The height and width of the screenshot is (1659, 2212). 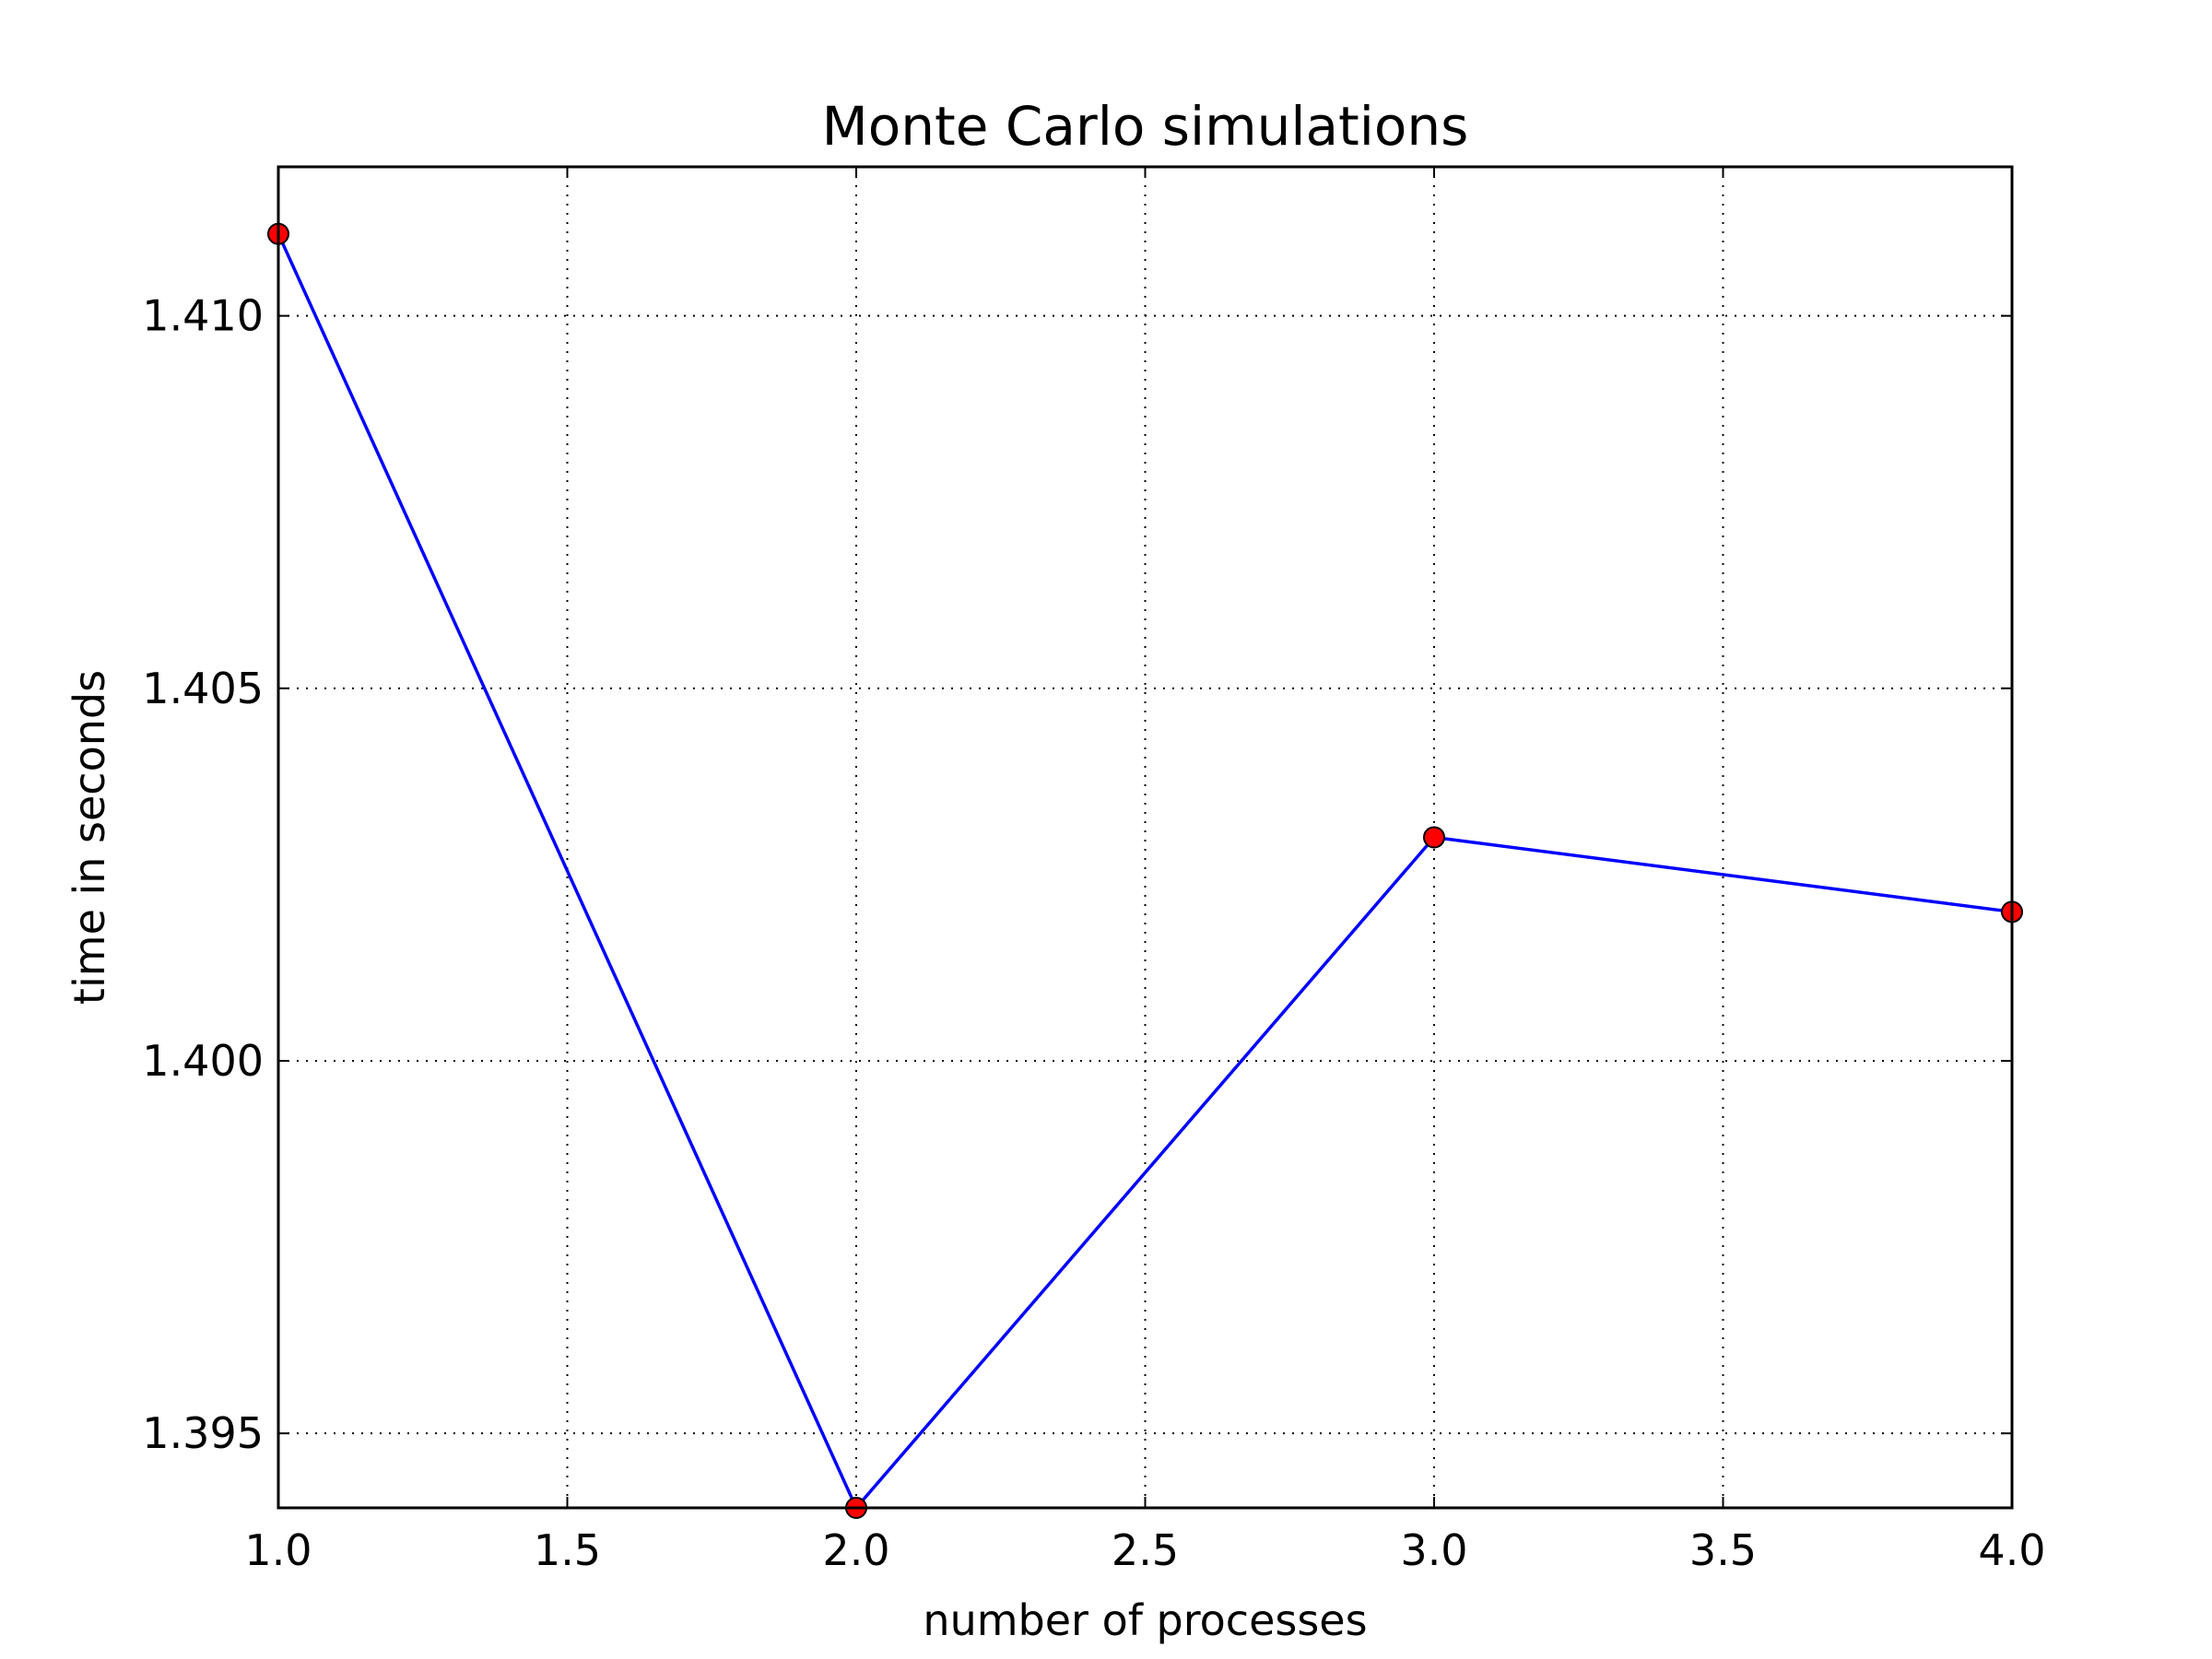 What do you see at coordinates (1433, 1550) in the screenshot?
I see `x-tick-label: 3.0` at bounding box center [1433, 1550].